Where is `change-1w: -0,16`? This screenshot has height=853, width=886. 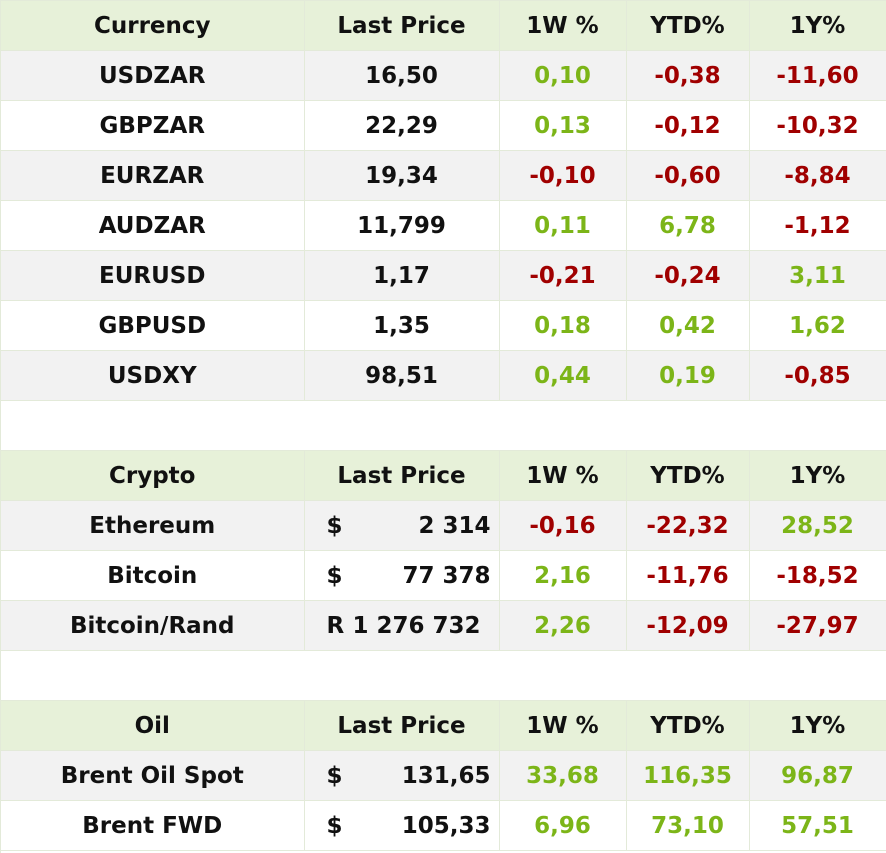 change-1w: -0,16 is located at coordinates (563, 525).